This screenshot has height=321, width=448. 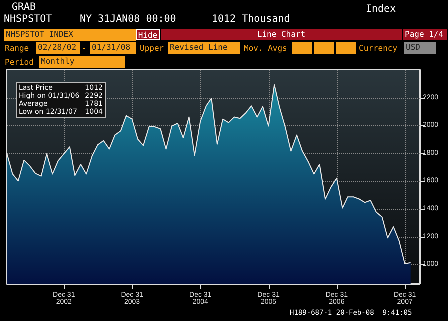 What do you see at coordinates (58, 48) in the screenshot?
I see `text: 02/28/02` at bounding box center [58, 48].